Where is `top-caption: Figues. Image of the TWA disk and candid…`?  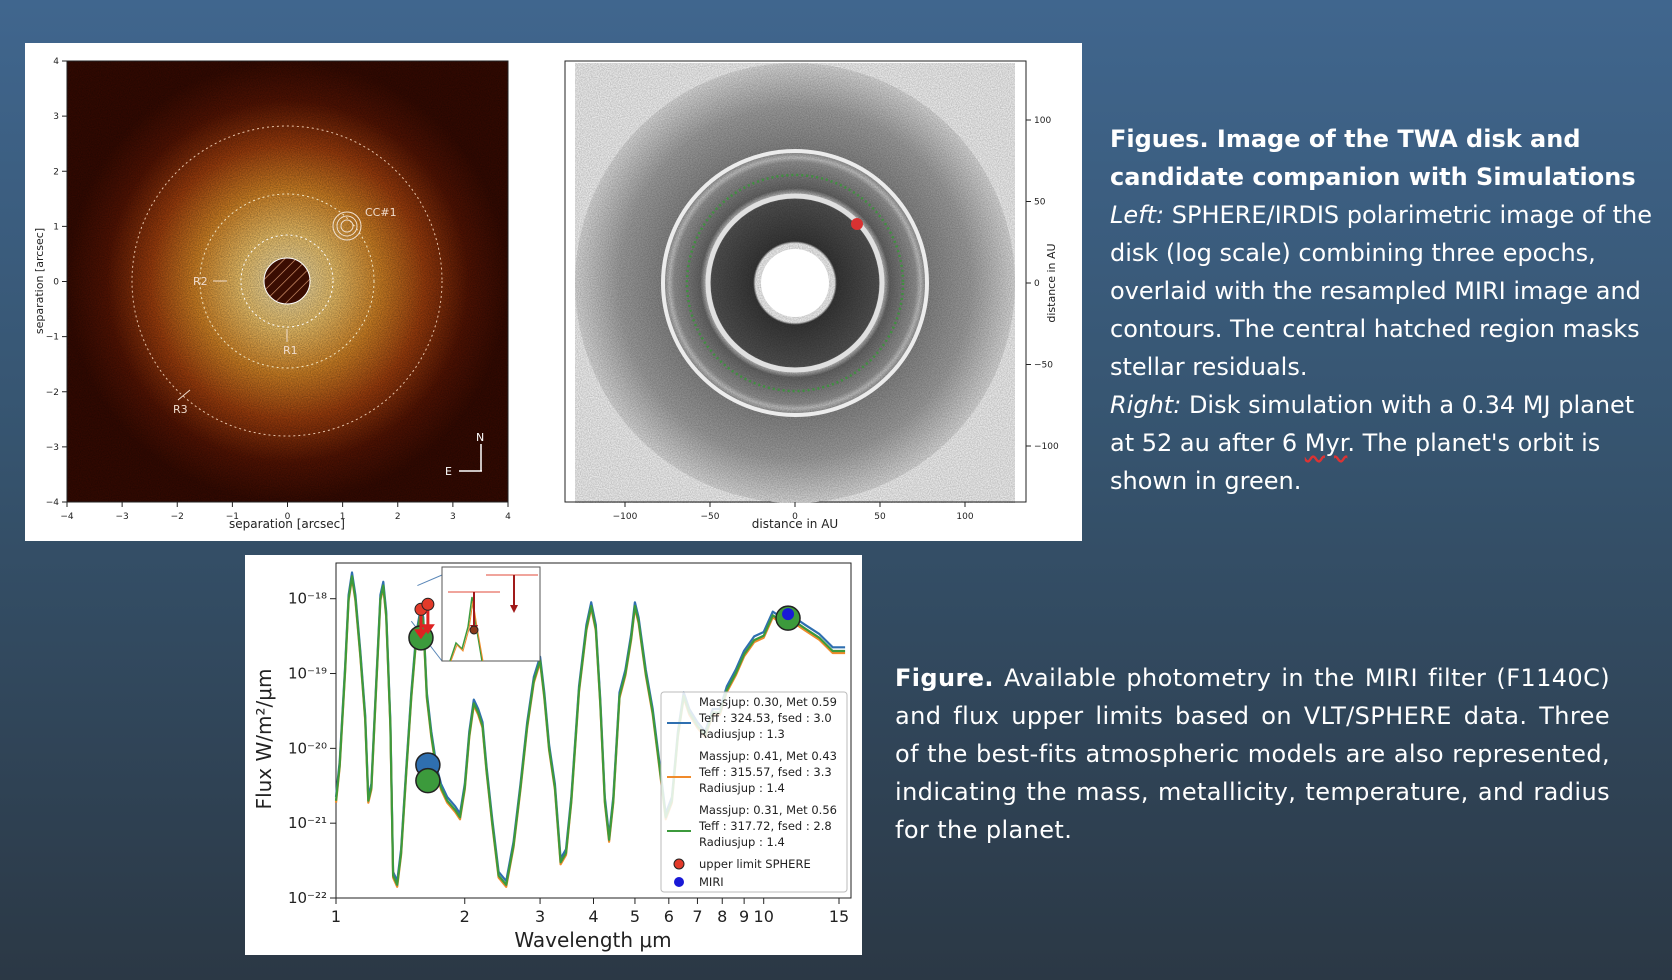 top-caption: Figues. Image of the TWA disk and candid… is located at coordinates (1387, 310).